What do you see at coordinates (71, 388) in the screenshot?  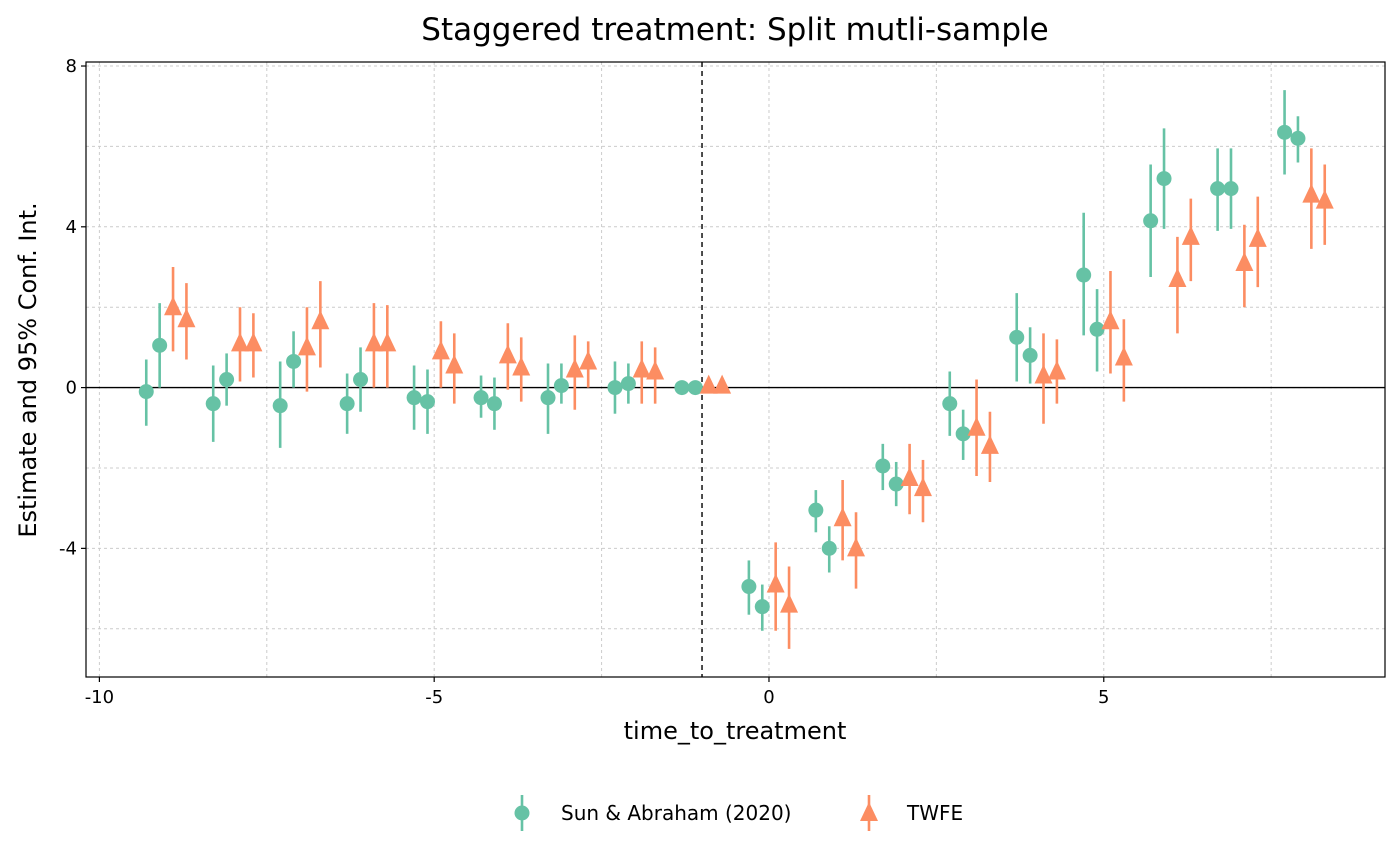 I see `y-tick-label: 0` at bounding box center [71, 388].